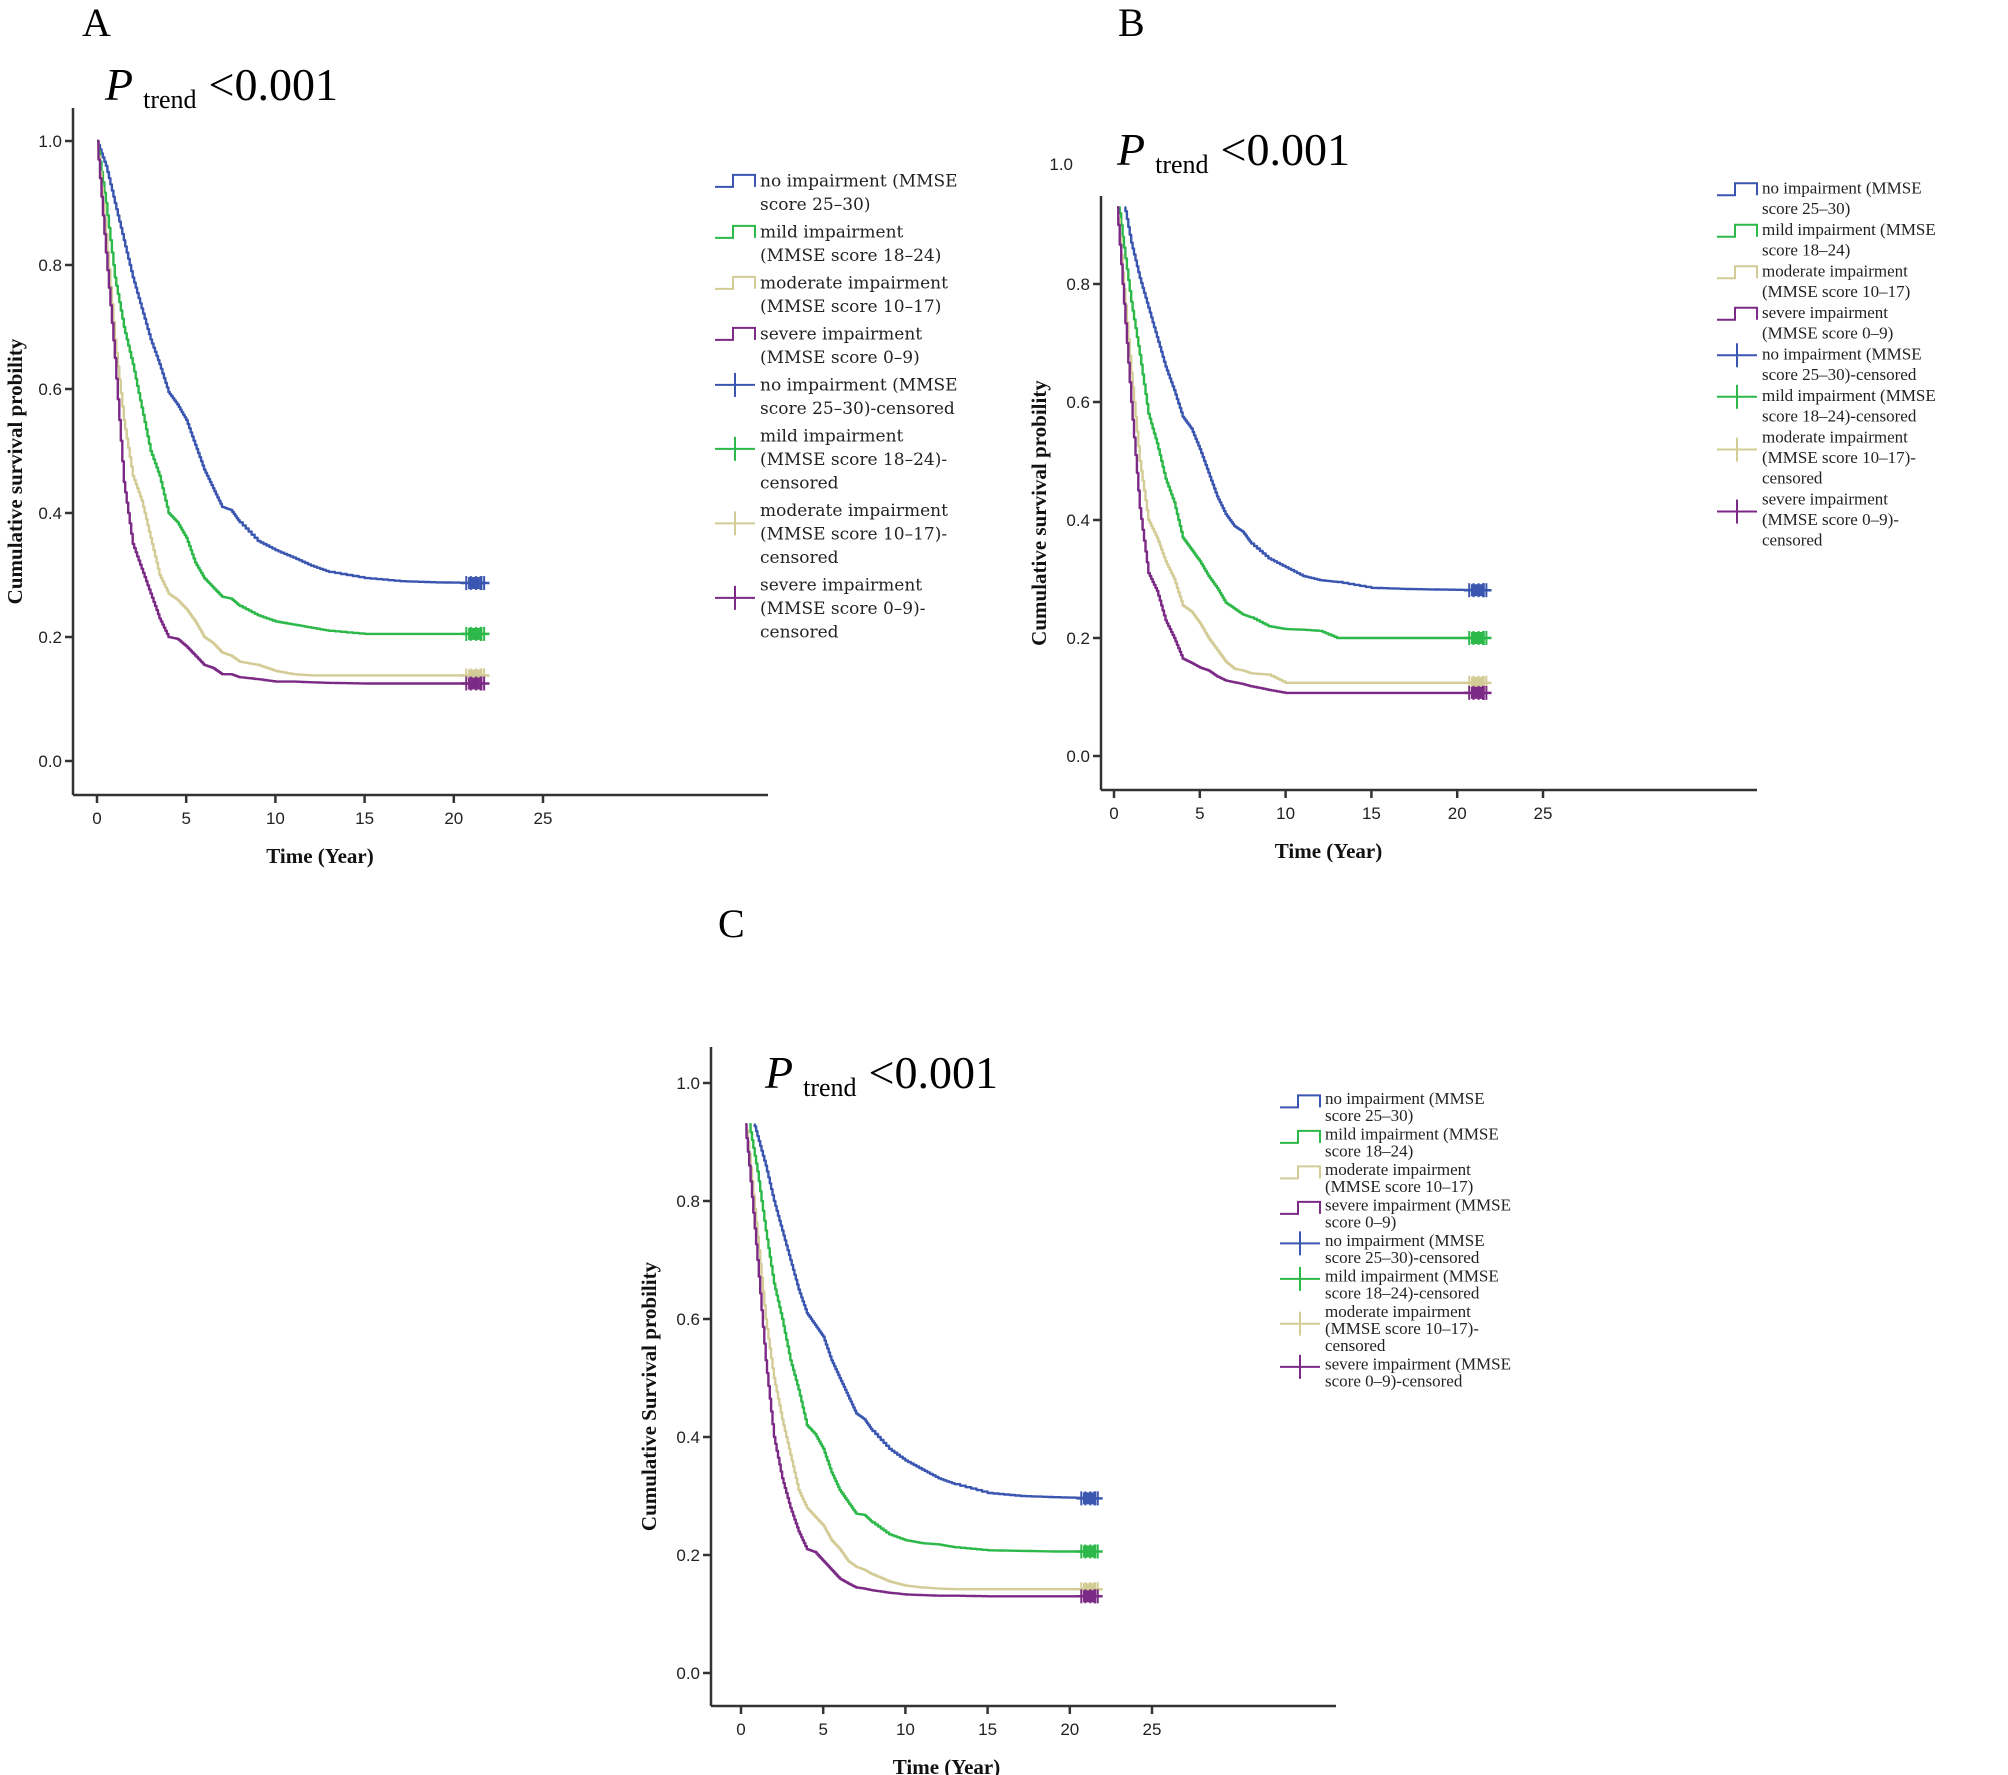 The height and width of the screenshot is (1775, 2008). Describe the element at coordinates (1360, 1222) in the screenshot. I see `legend-label: score 0–9)` at that location.